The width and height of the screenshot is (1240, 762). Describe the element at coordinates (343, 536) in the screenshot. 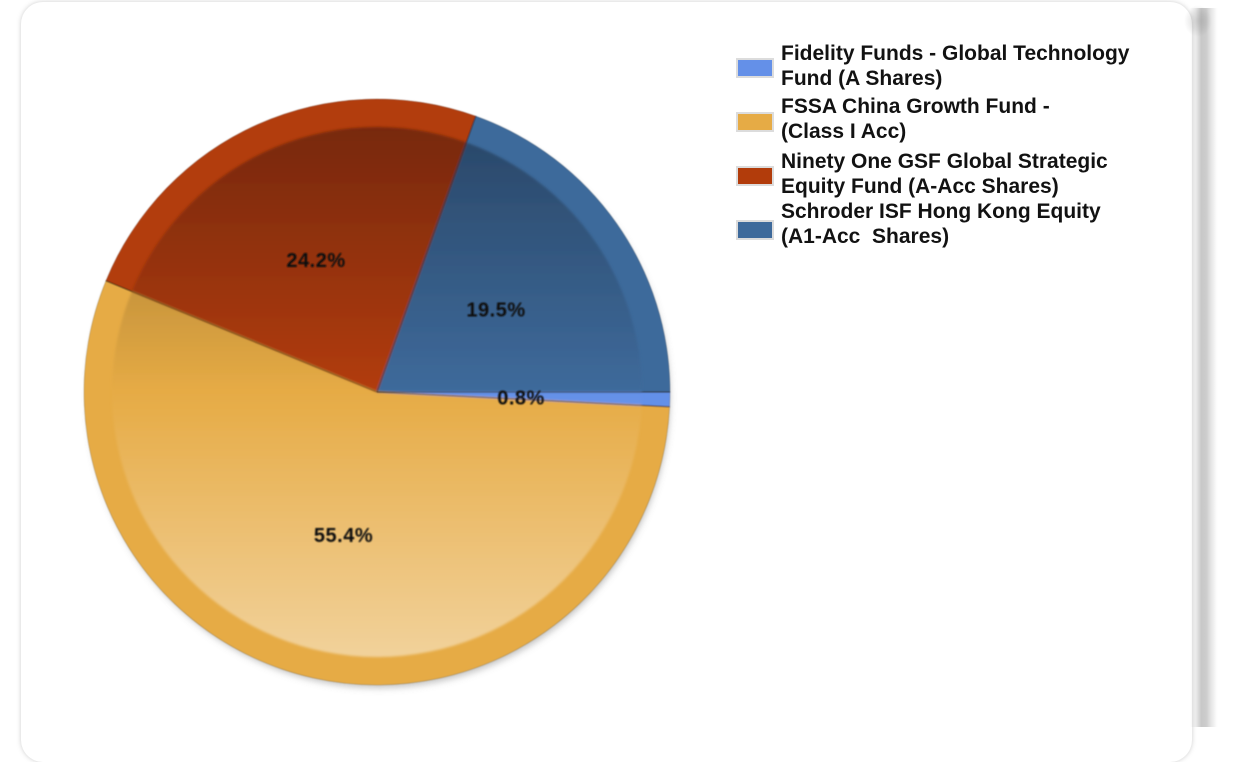

I see `svg-text: 55.4%` at that location.